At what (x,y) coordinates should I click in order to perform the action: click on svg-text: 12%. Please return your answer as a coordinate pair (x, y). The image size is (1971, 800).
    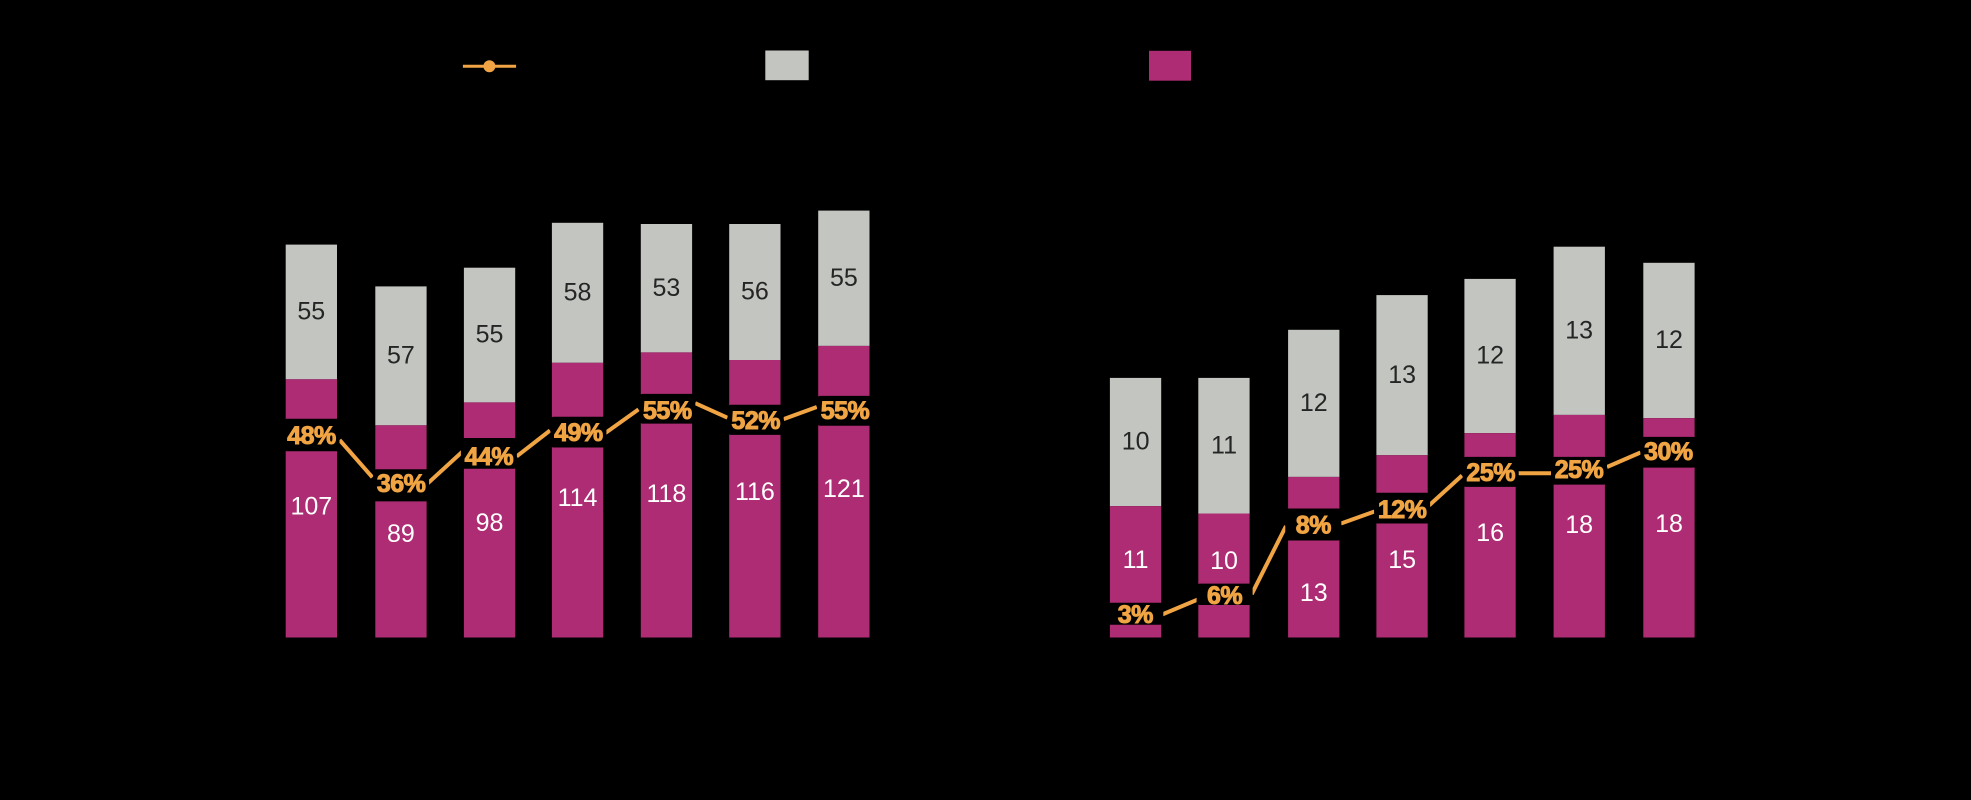
    Looking at the image, I should click on (1402, 510).